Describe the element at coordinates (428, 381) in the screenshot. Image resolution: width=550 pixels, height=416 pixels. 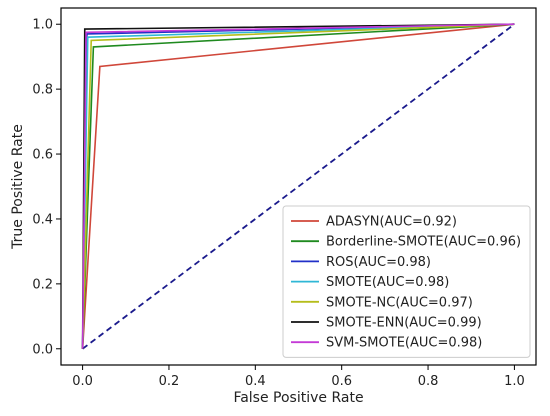
I see `x-tick-label: 0.8` at that location.